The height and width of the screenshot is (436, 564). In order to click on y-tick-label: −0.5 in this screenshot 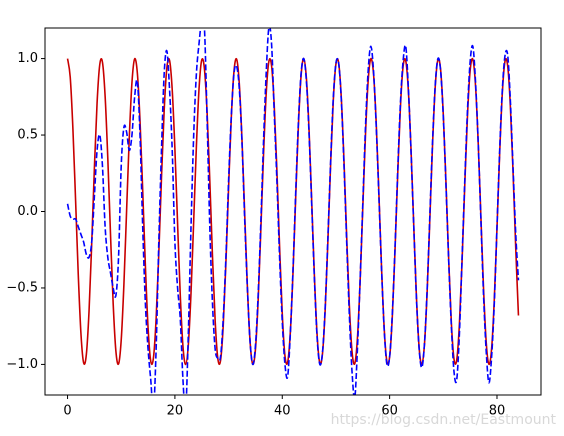, I will do `click(22, 287)`.